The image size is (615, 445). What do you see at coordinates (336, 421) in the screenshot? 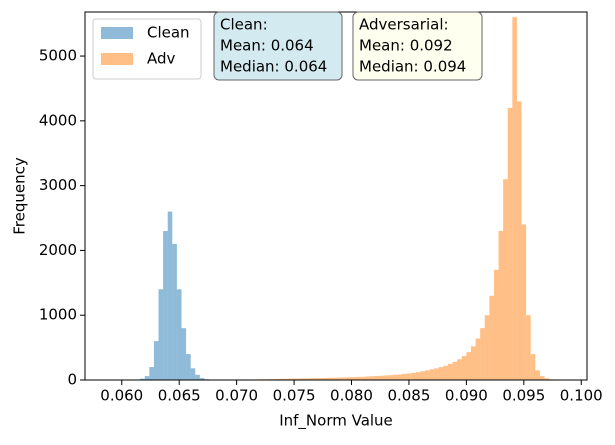
I see `x-axis-label: Inf_Norm Value` at bounding box center [336, 421].